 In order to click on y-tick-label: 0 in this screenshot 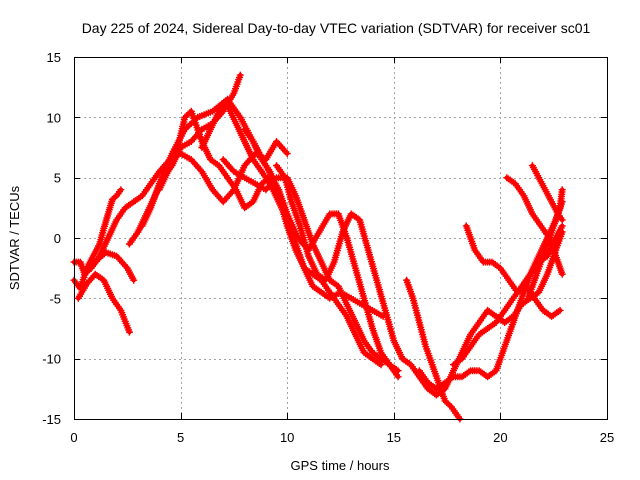, I will do `click(57, 238)`.